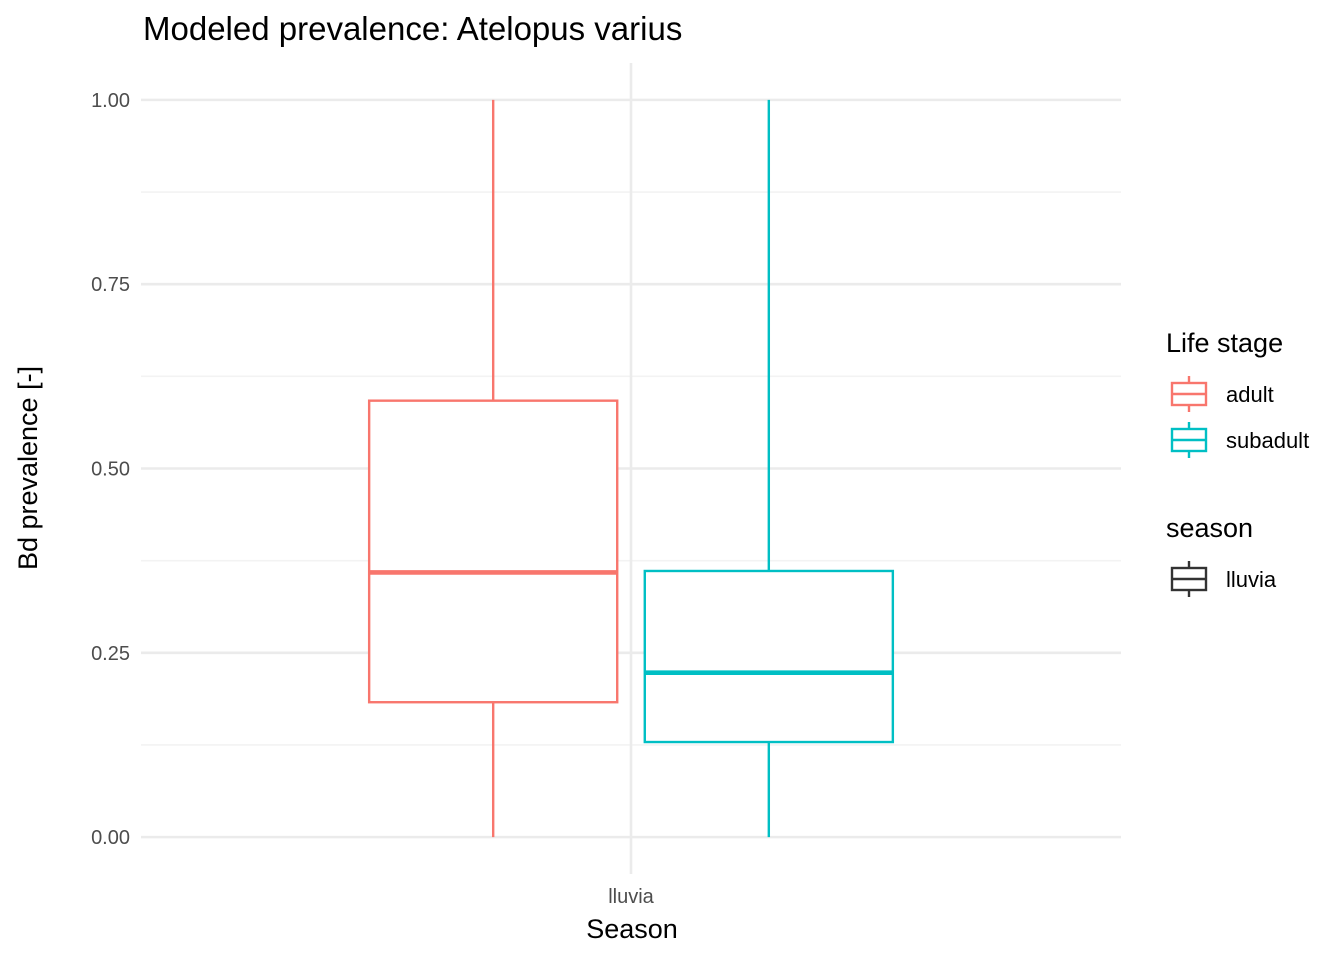  What do you see at coordinates (1189, 440) in the screenshot?
I see `legend-key-subadult` at bounding box center [1189, 440].